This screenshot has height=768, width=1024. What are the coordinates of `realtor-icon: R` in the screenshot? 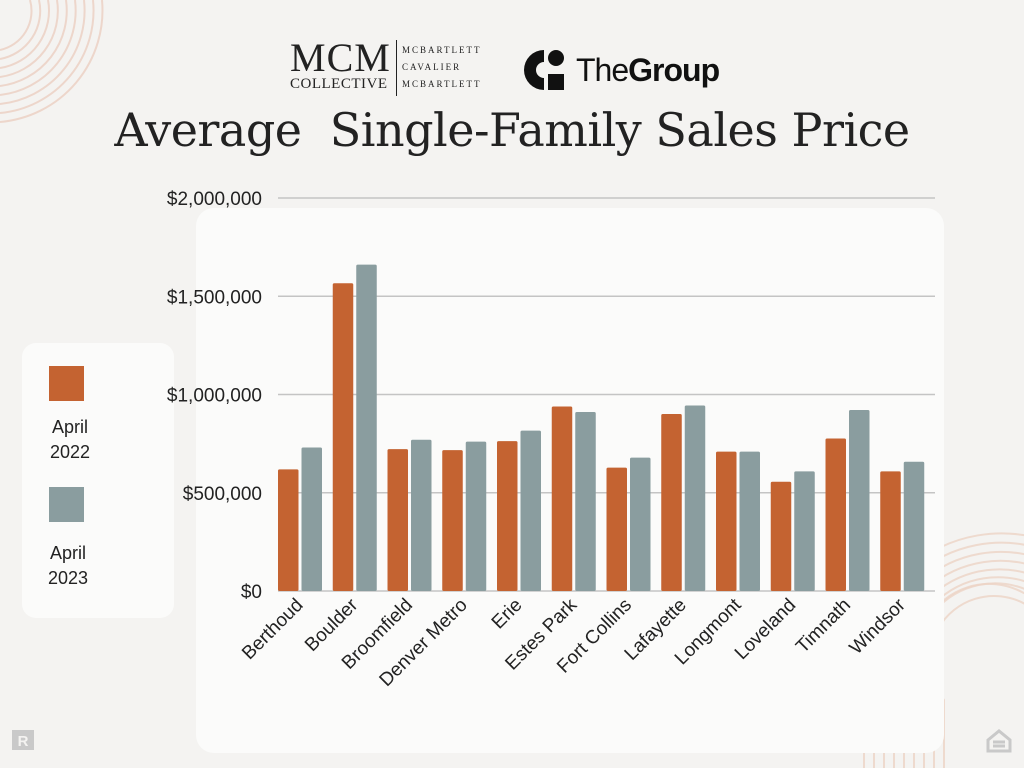 It's located at (23, 740).